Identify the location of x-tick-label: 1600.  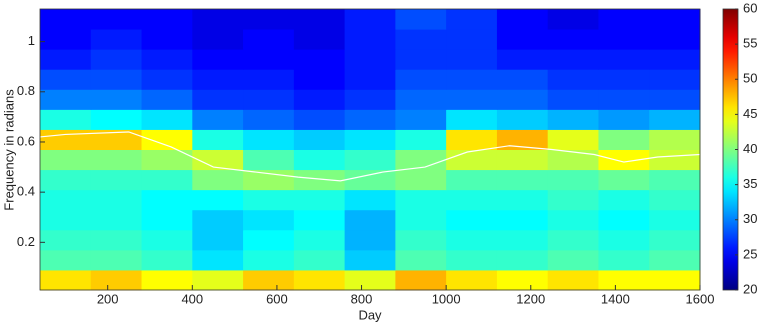
(700, 298).